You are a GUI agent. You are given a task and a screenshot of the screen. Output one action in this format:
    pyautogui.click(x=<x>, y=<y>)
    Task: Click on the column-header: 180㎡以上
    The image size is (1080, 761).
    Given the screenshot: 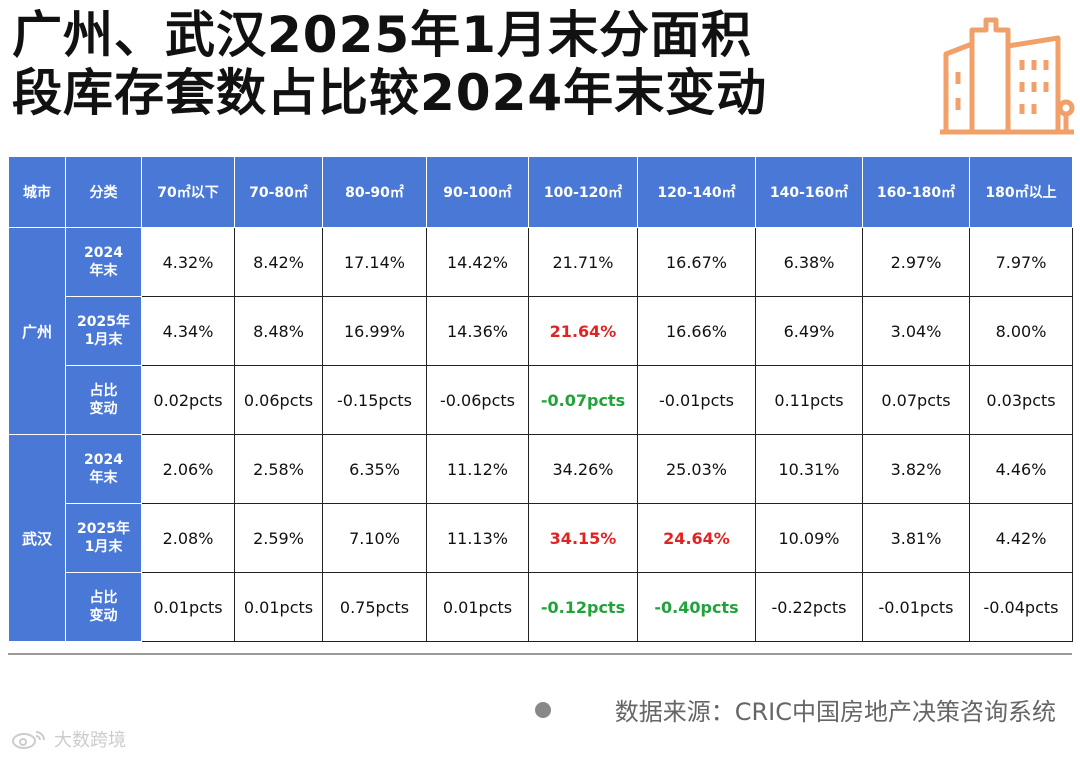 What is the action you would take?
    pyautogui.click(x=1021, y=192)
    